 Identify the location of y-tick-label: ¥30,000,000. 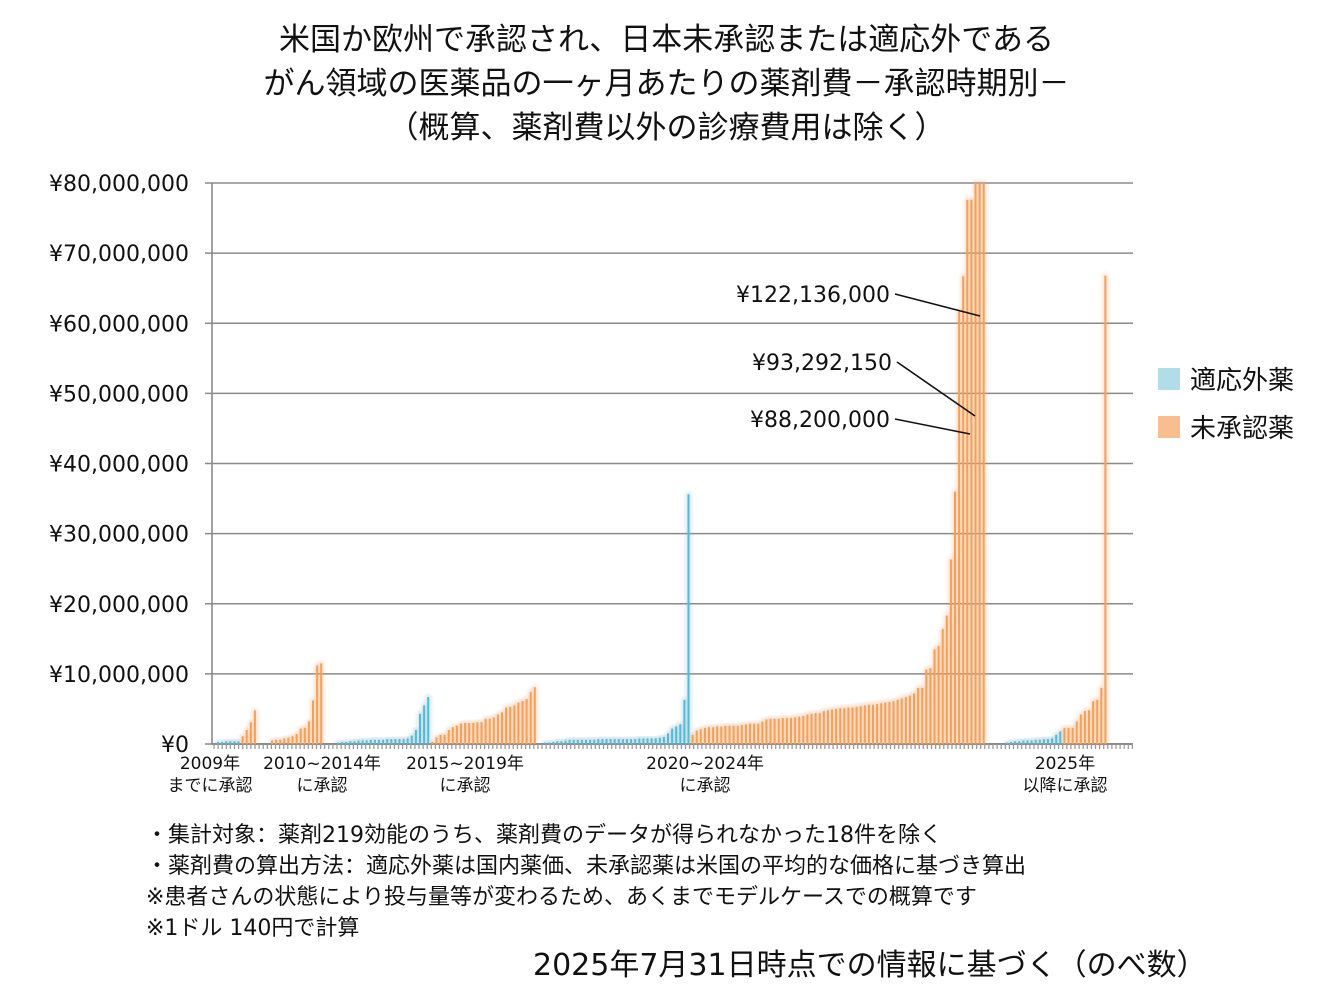
(119, 535).